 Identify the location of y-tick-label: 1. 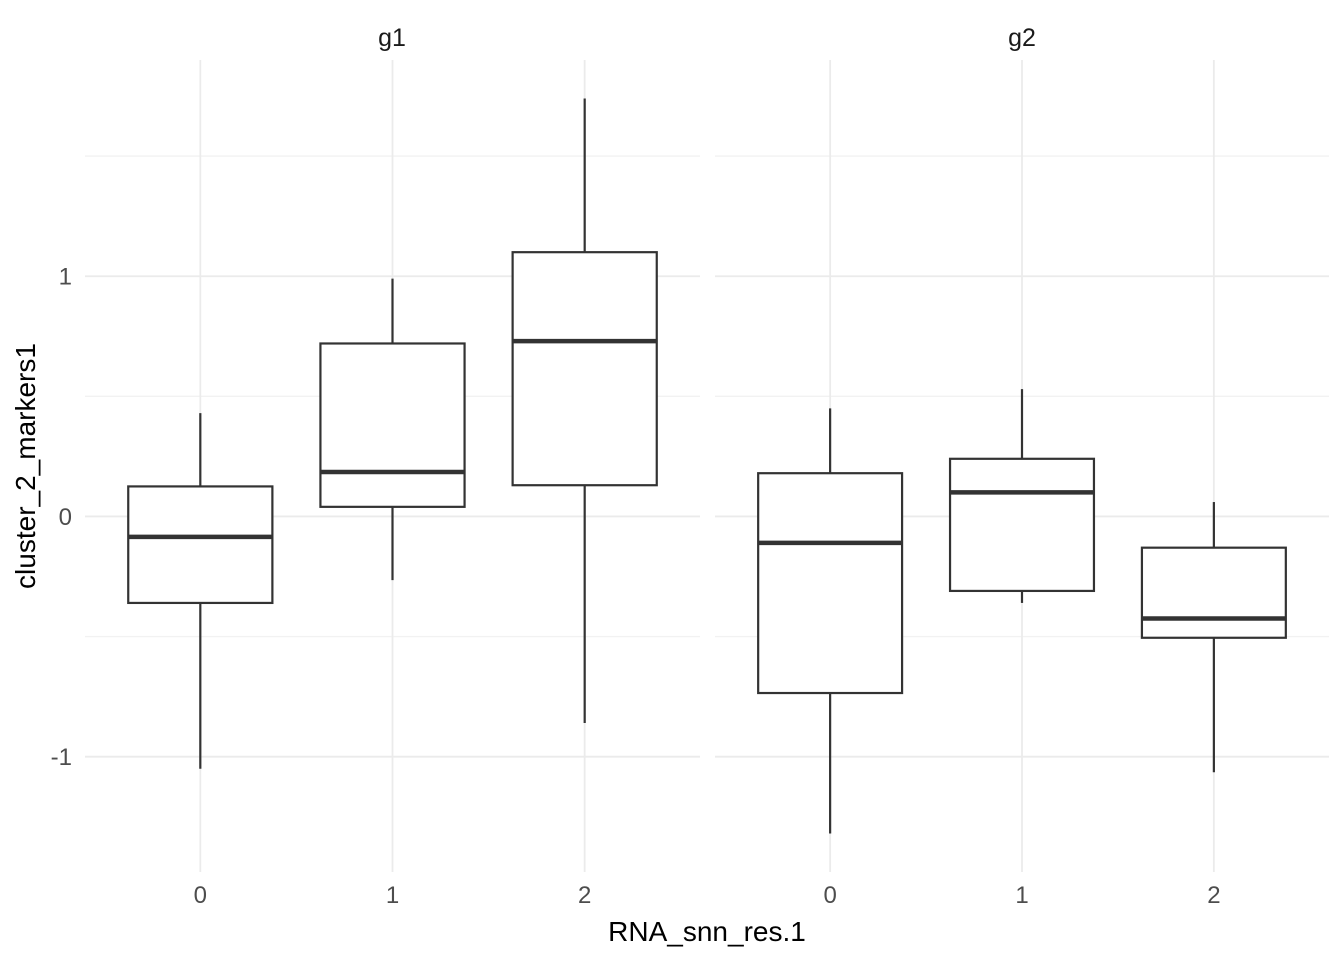
(65, 277).